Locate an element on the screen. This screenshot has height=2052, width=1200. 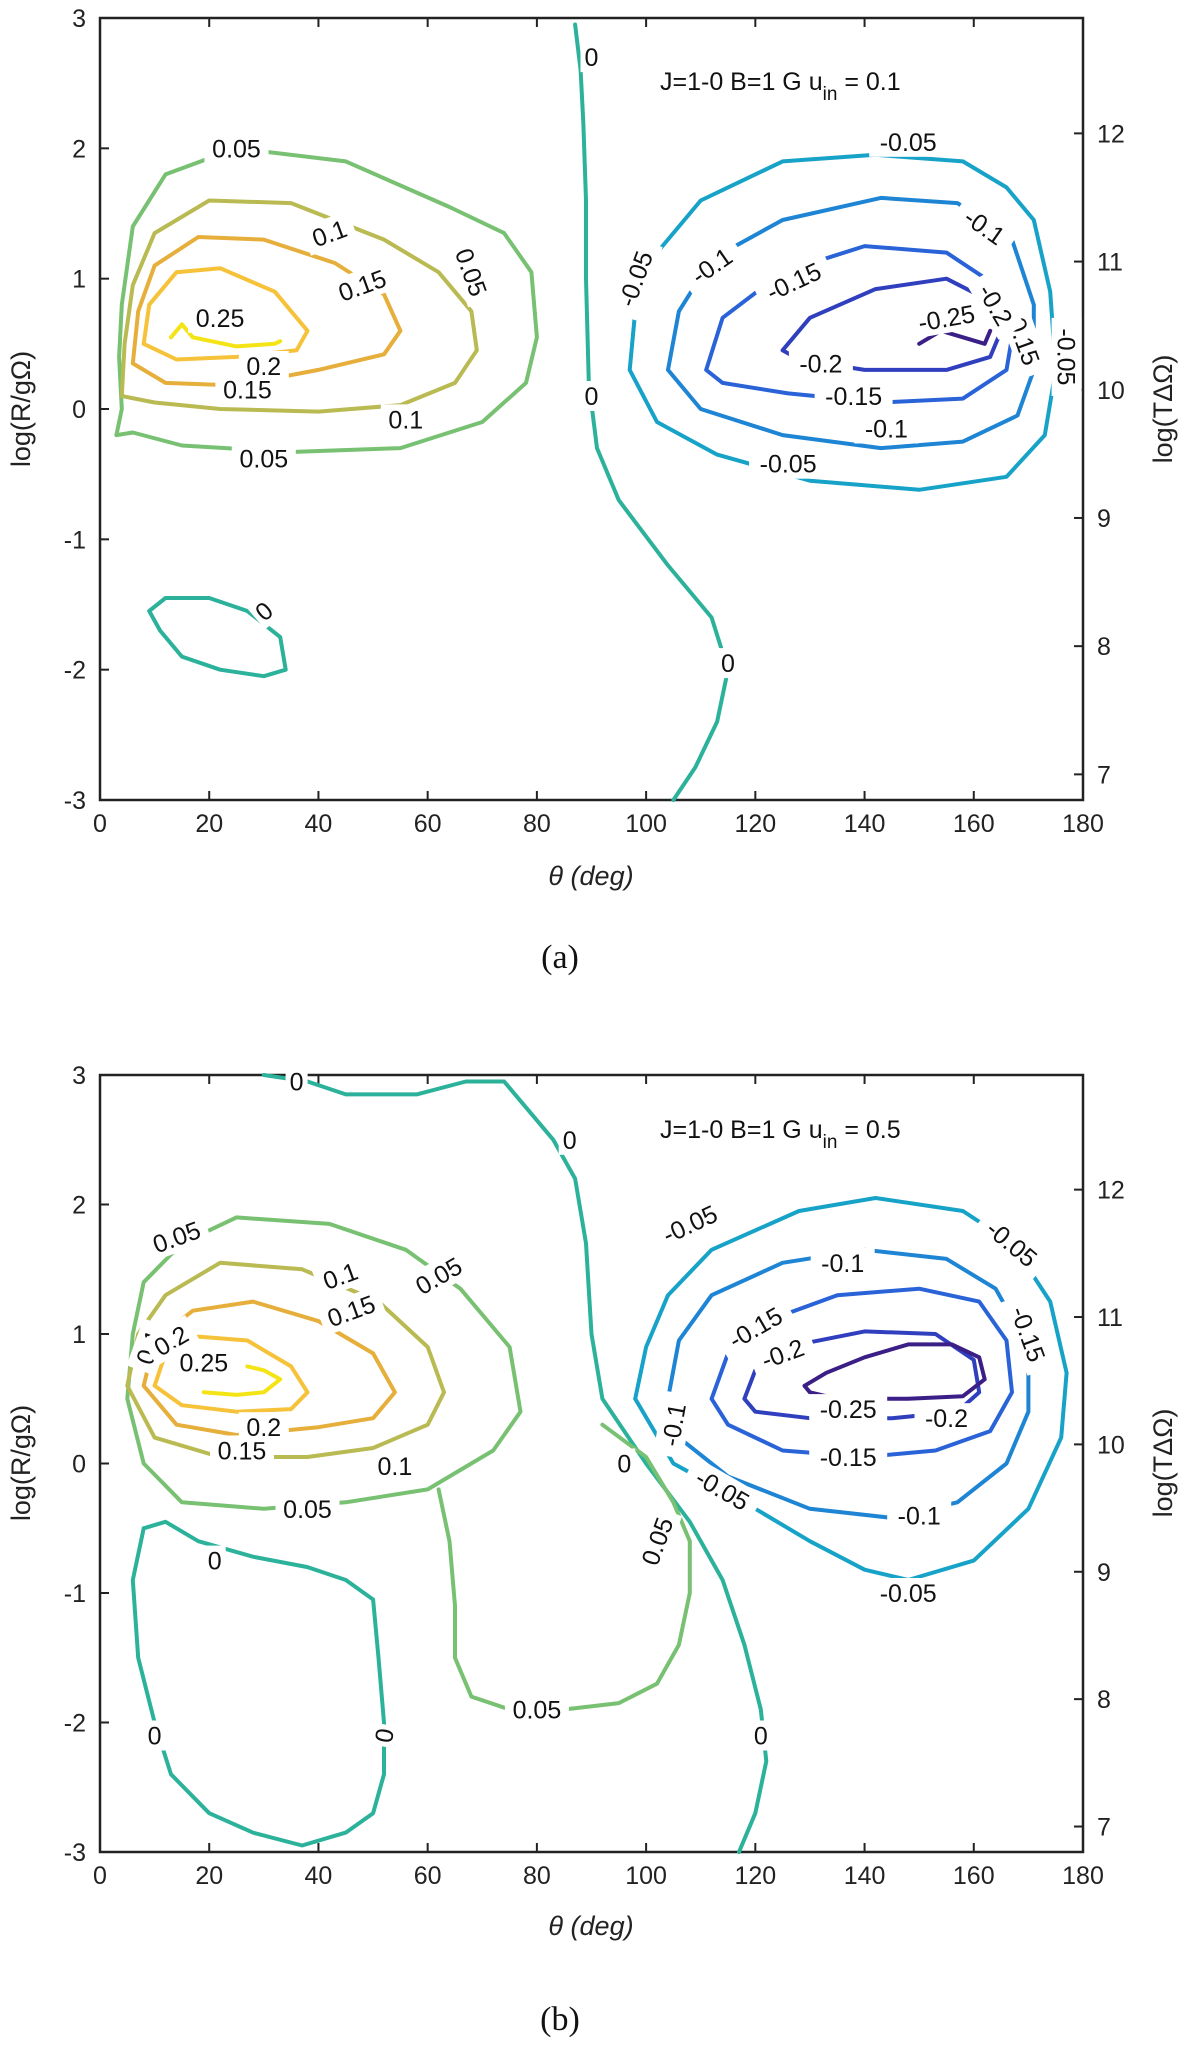
x-tick-label: 160 is located at coordinates (974, 1876).